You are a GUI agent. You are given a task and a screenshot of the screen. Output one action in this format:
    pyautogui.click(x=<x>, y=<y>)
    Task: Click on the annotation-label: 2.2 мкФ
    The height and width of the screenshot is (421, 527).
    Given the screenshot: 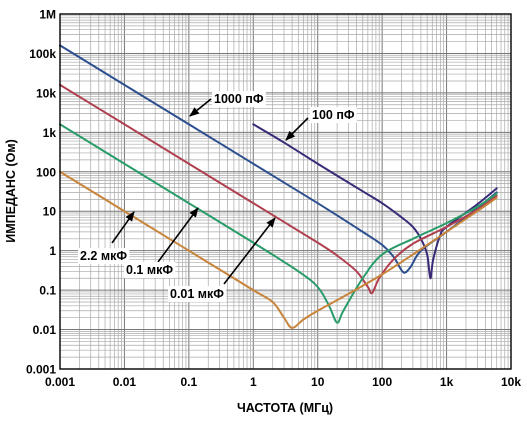 What is the action you would take?
    pyautogui.click(x=103, y=256)
    